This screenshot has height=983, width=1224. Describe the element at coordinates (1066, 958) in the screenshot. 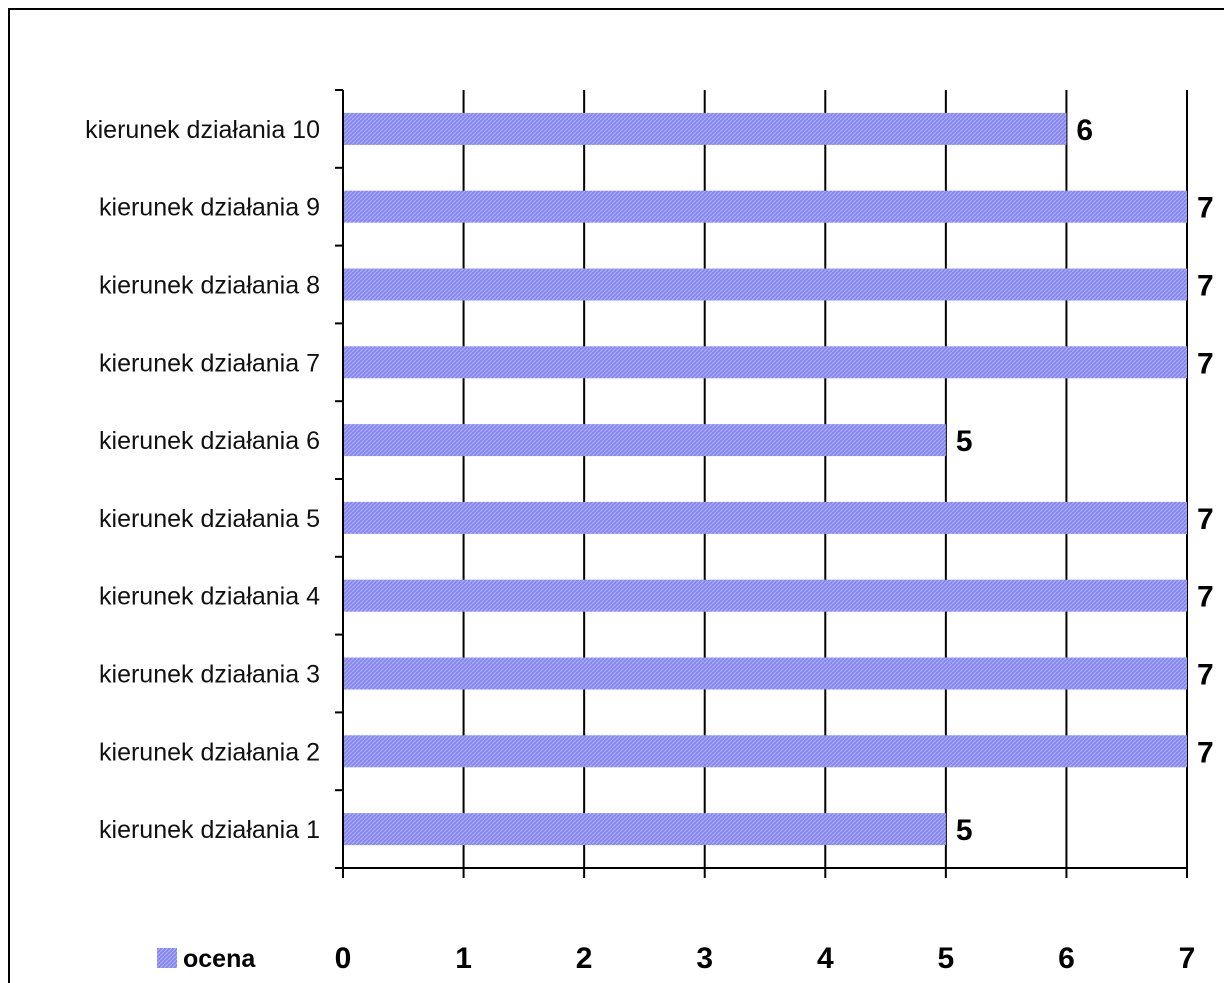

I see `x-tick-label-6: 6` at that location.